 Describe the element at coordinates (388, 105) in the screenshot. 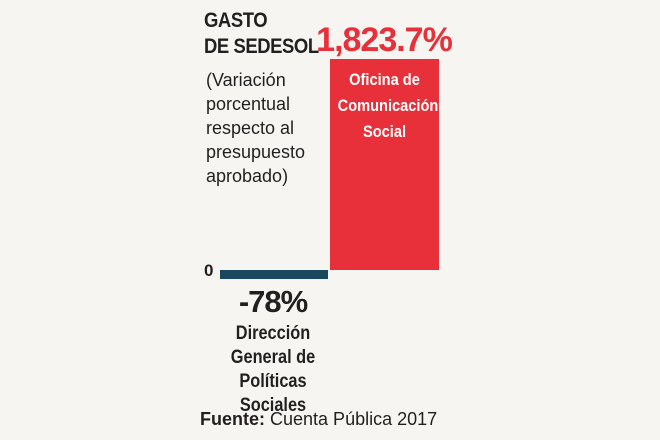

I see `category-label-positive: Oficina de Comunicación Social` at that location.